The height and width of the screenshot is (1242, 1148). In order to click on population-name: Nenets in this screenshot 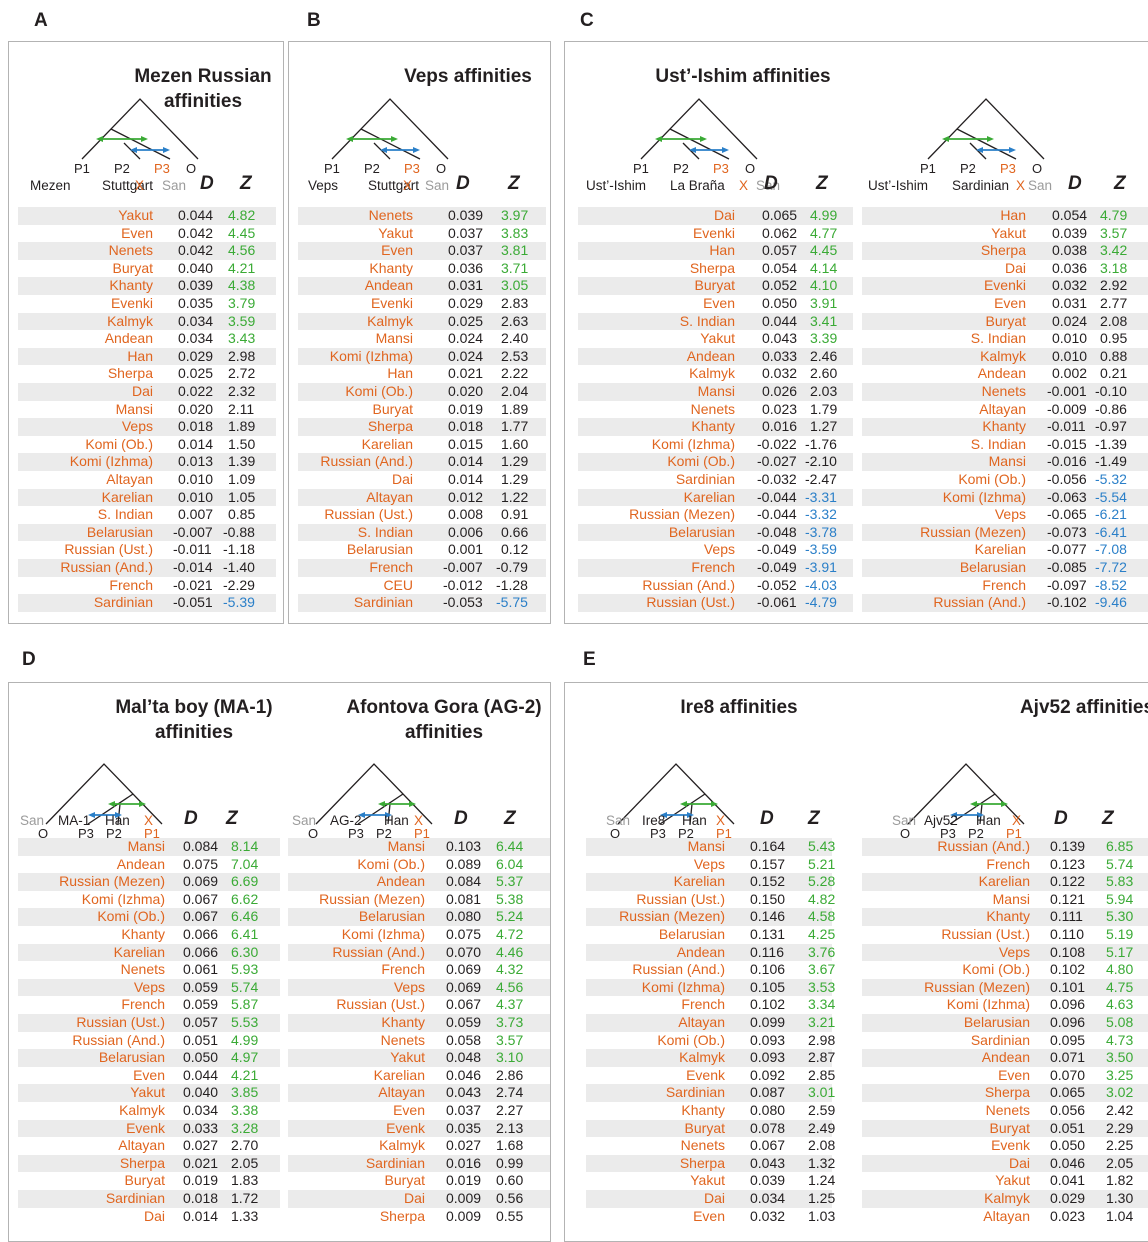, I will do `click(702, 1145)`.